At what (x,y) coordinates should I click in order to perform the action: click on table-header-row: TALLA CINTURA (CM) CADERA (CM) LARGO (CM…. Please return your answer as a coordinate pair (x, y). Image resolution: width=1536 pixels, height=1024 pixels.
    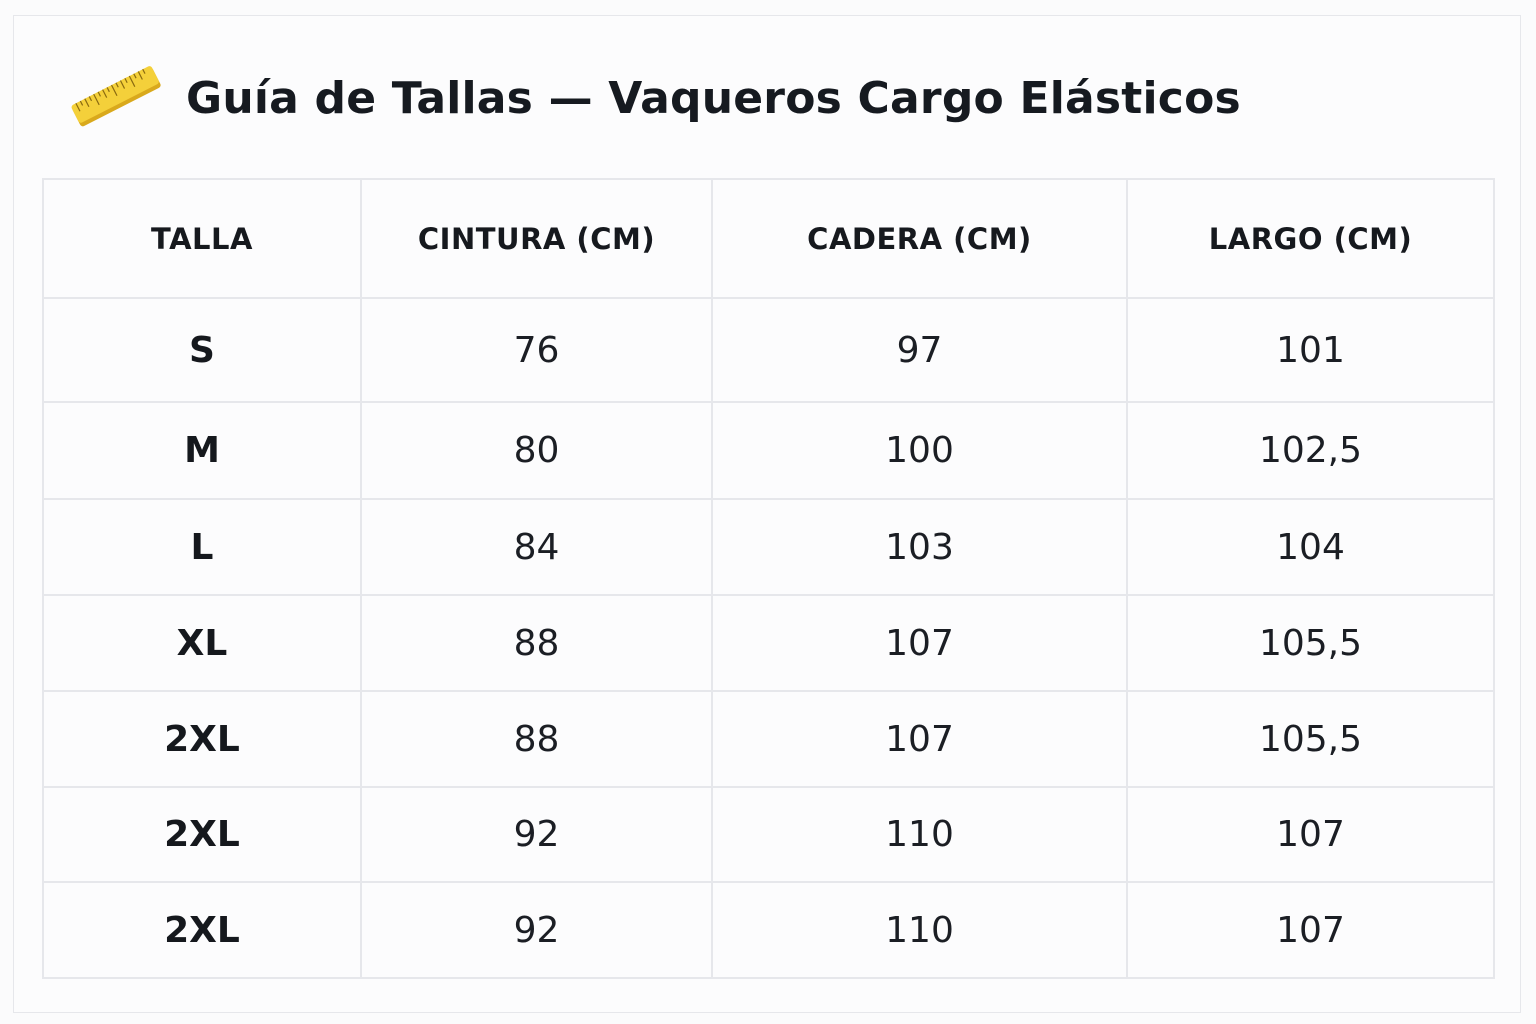
    Looking at the image, I should click on (768, 238).